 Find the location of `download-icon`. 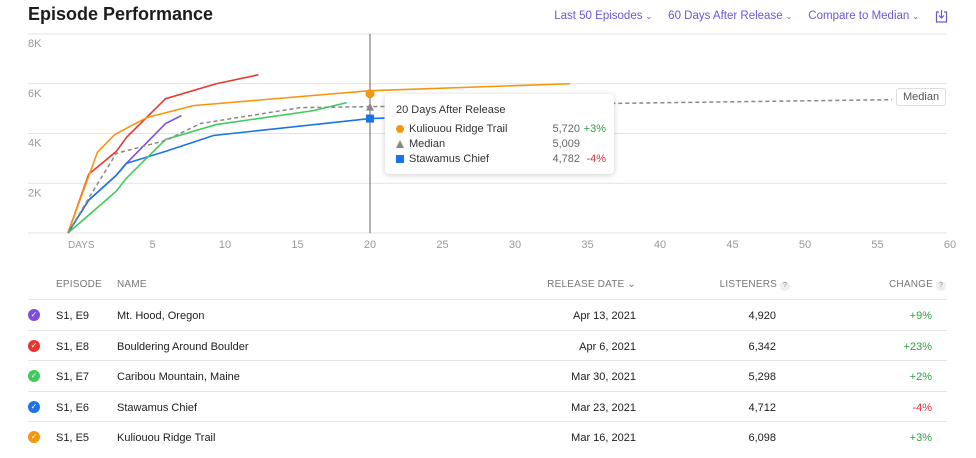

download-icon is located at coordinates (941, 16).